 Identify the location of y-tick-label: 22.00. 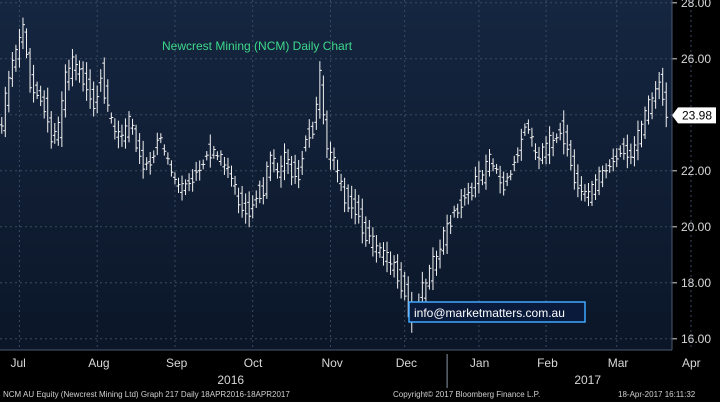
(696, 171).